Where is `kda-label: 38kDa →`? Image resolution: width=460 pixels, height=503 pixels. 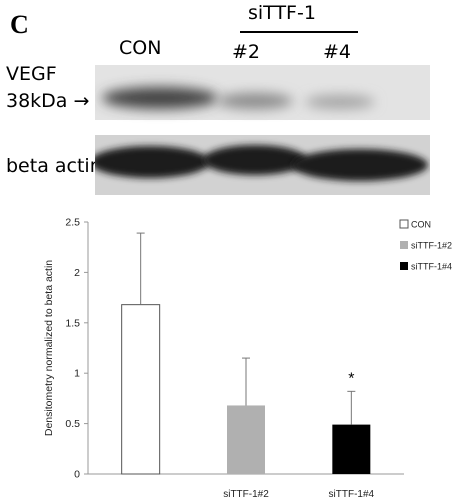
kda-label: 38kDa → is located at coordinates (47, 101).